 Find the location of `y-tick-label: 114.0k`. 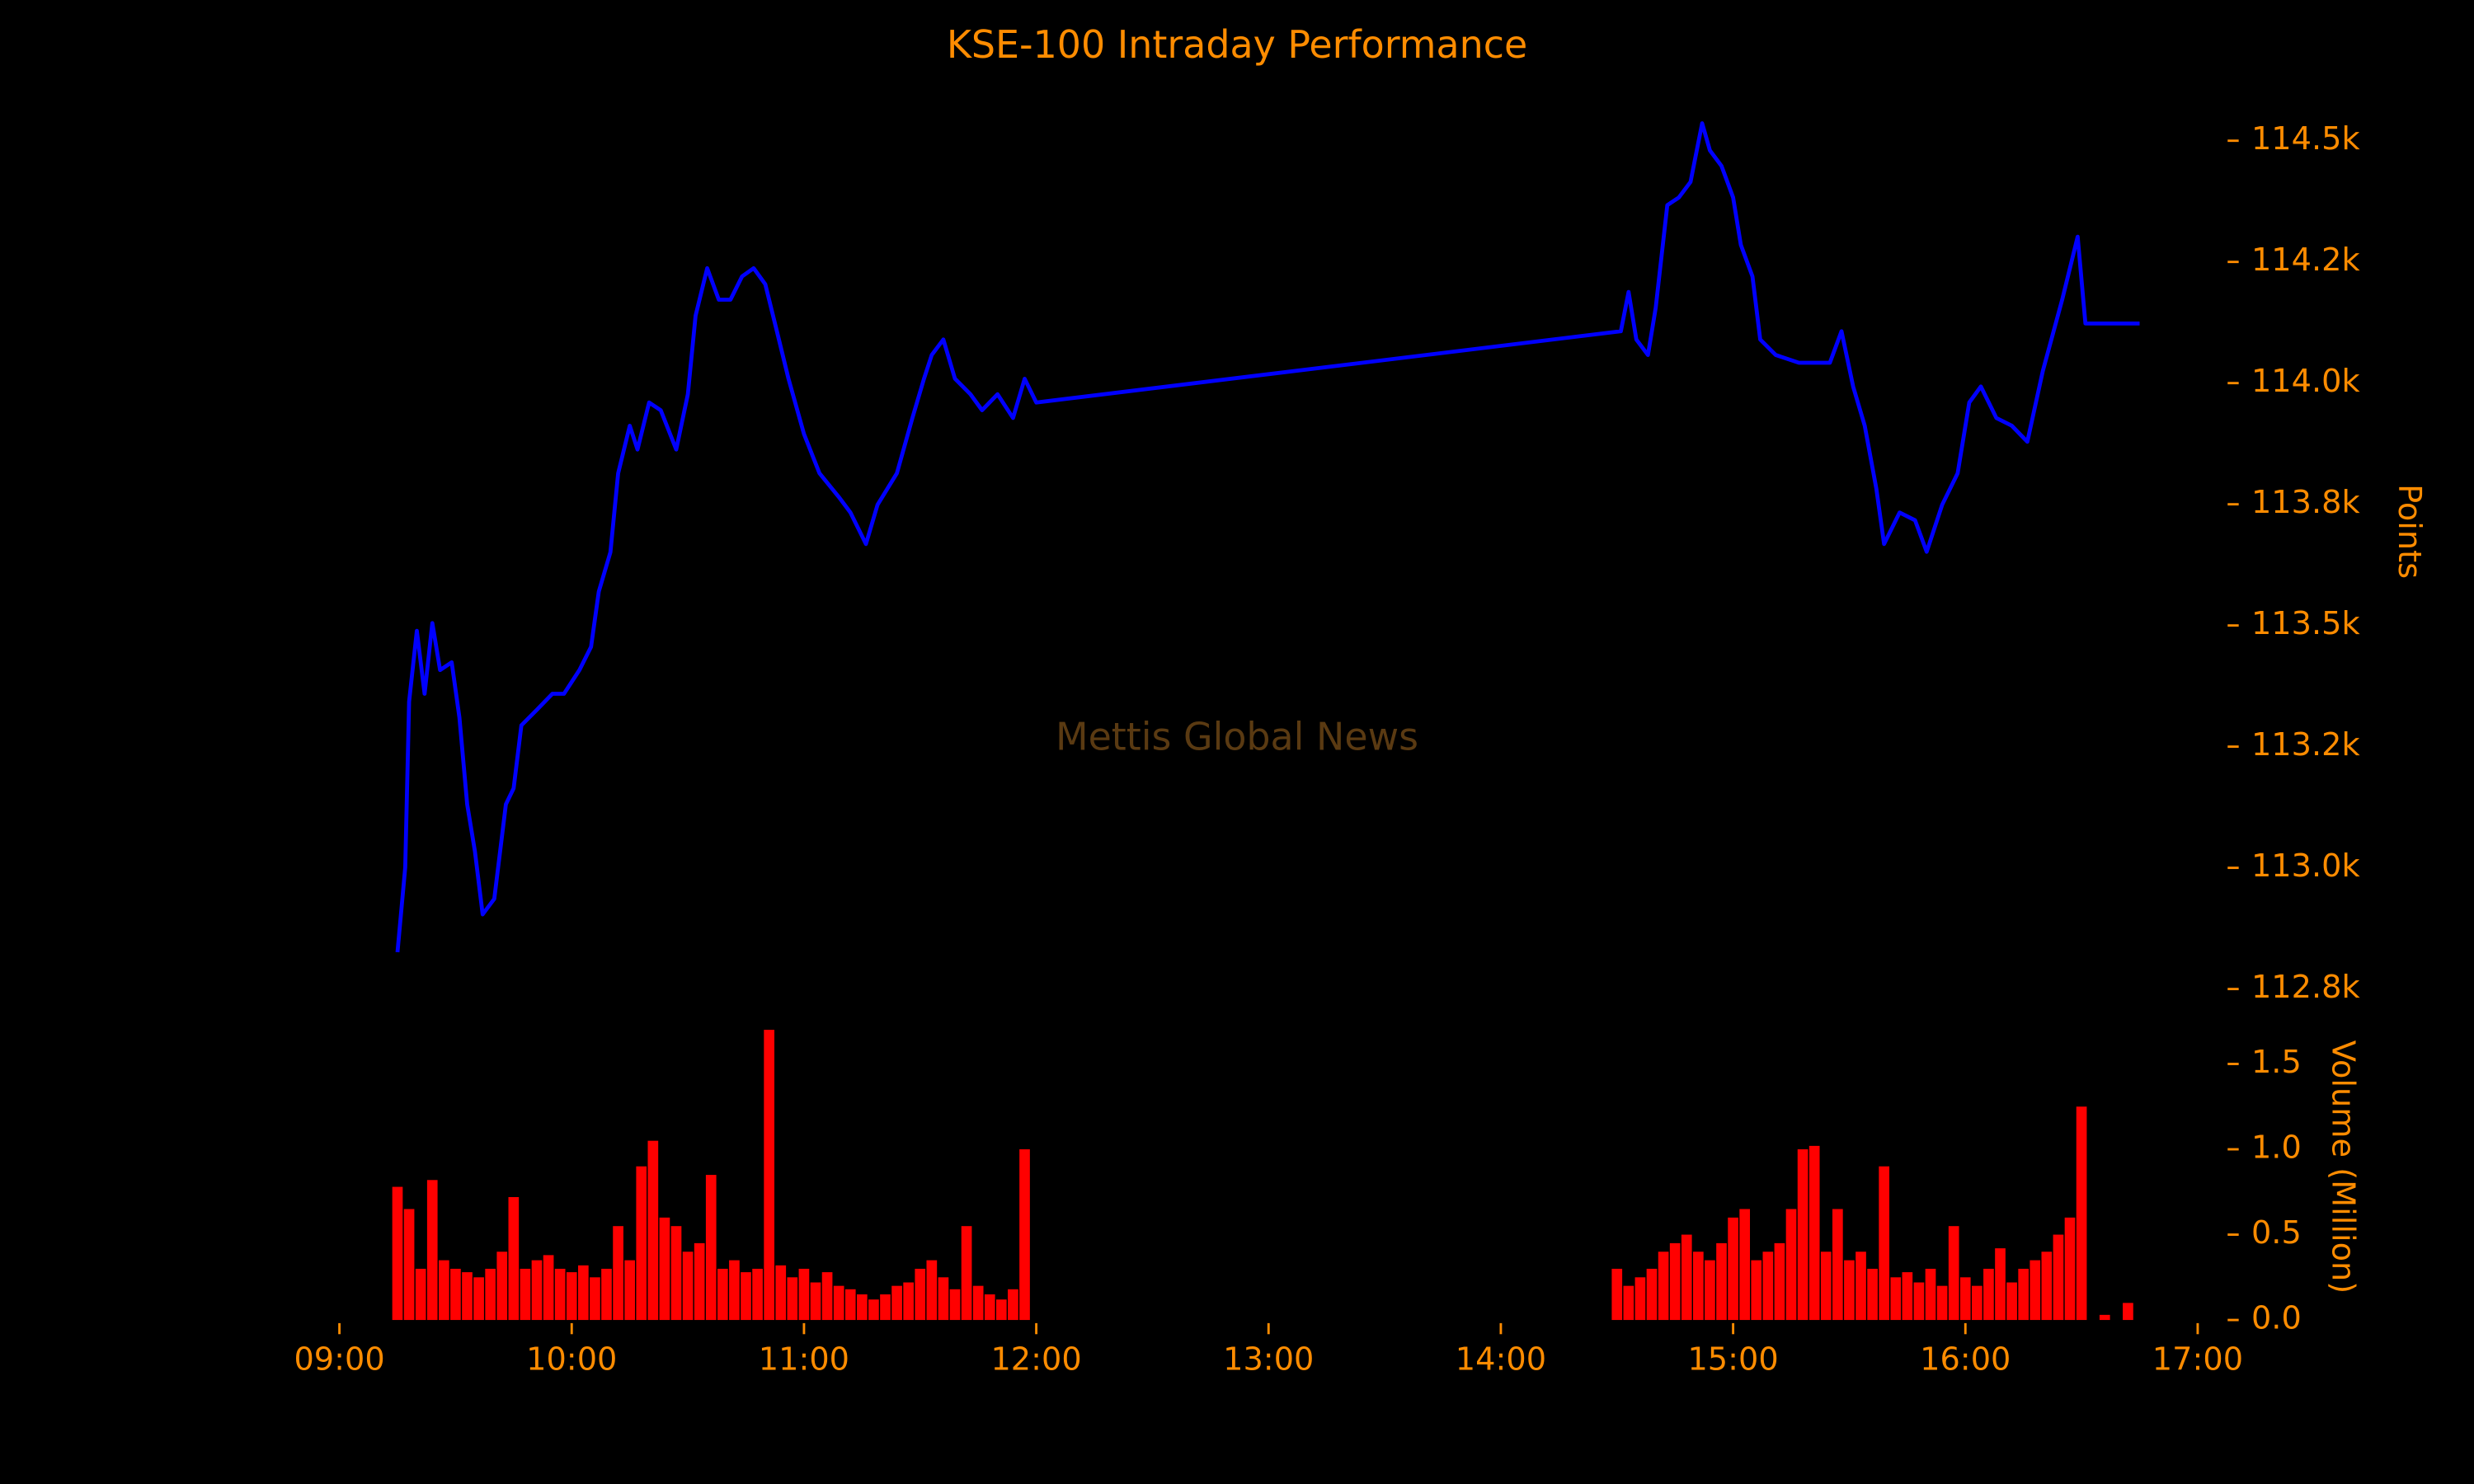

y-tick-label: 114.0k is located at coordinates (2306, 381).